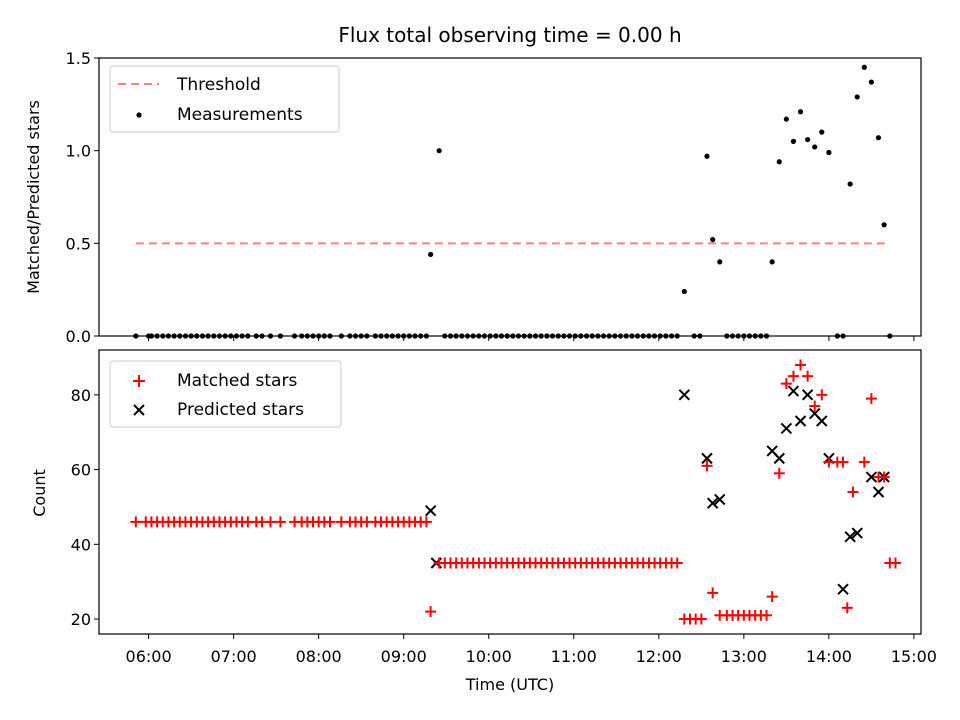 This screenshot has width=960, height=720. What do you see at coordinates (489, 656) in the screenshot?
I see `x-tick-label: 10:00` at bounding box center [489, 656].